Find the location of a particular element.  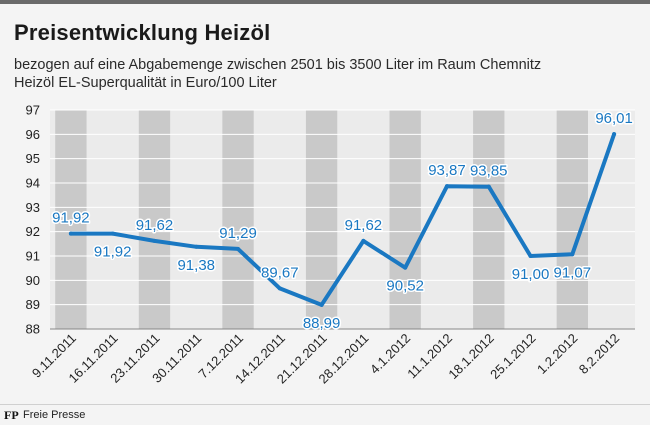

footer: FP Freie Presse is located at coordinates (325, 414).